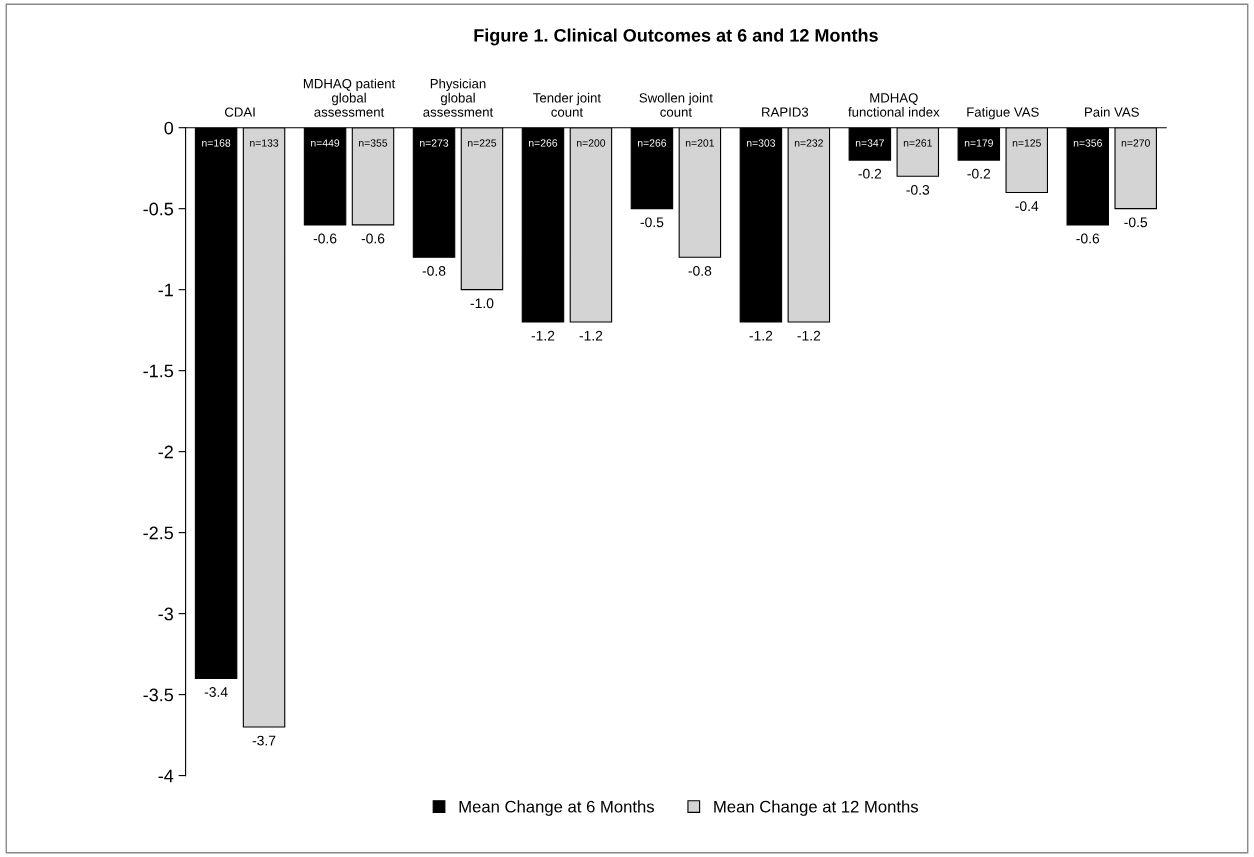 This screenshot has height=857, width=1254. I want to click on annotation: n=201, so click(699, 143).